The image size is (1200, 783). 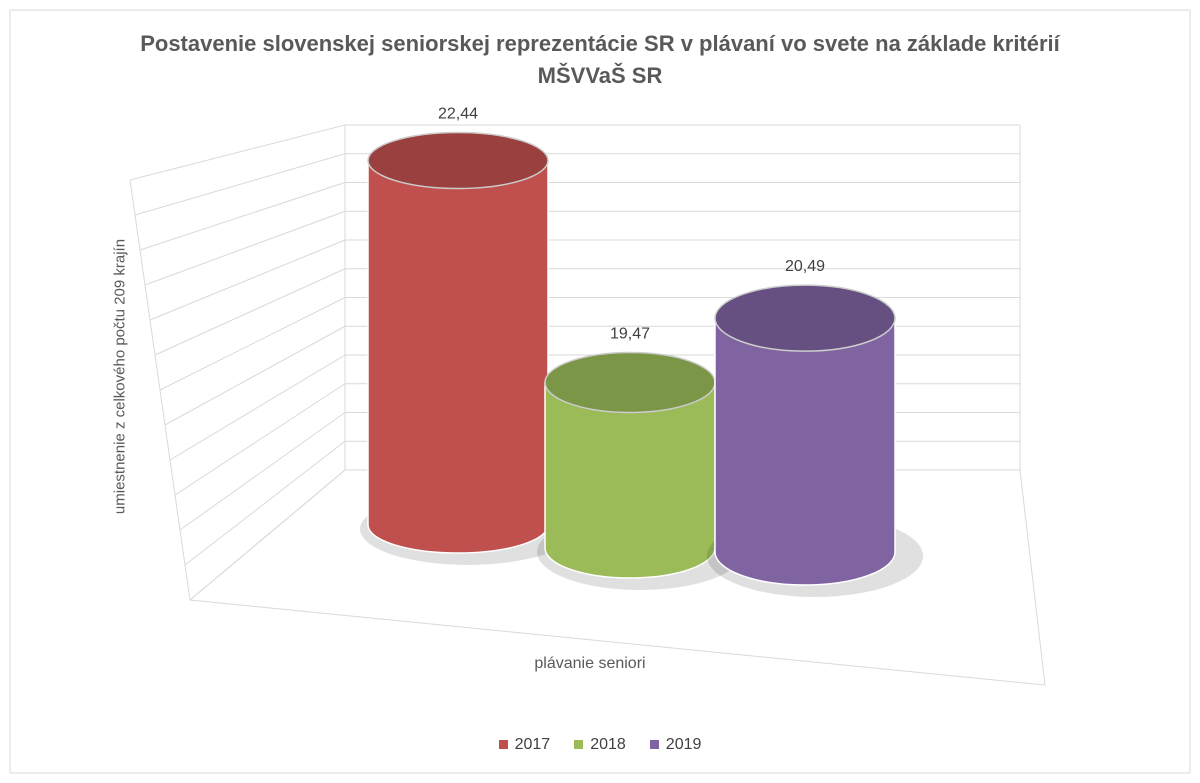 I want to click on legend: 2017 2018 2019, so click(x=600, y=745).